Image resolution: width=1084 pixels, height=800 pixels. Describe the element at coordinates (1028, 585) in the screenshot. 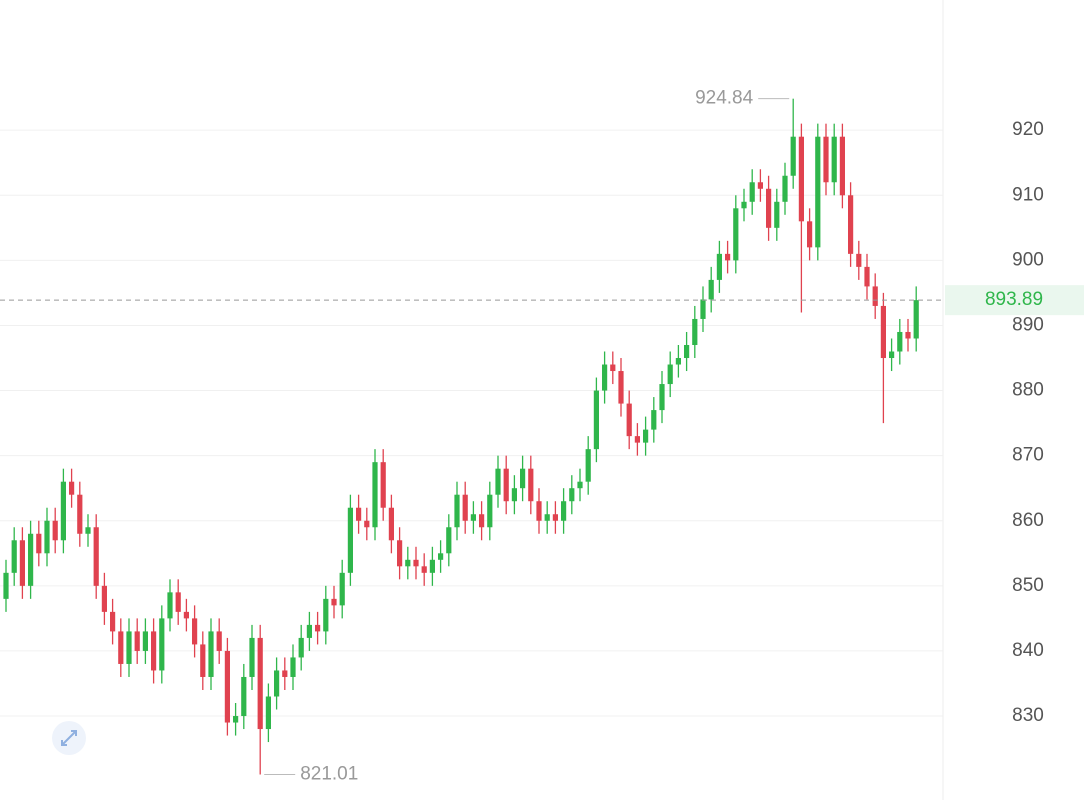

I see `y-tick-label: 850` at that location.